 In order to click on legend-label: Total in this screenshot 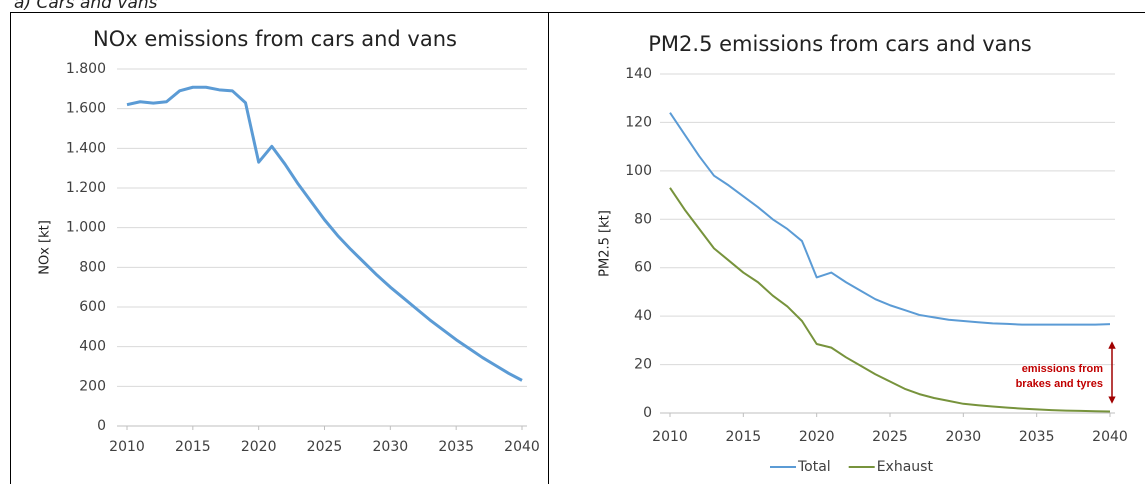, I will do `click(814, 467)`.